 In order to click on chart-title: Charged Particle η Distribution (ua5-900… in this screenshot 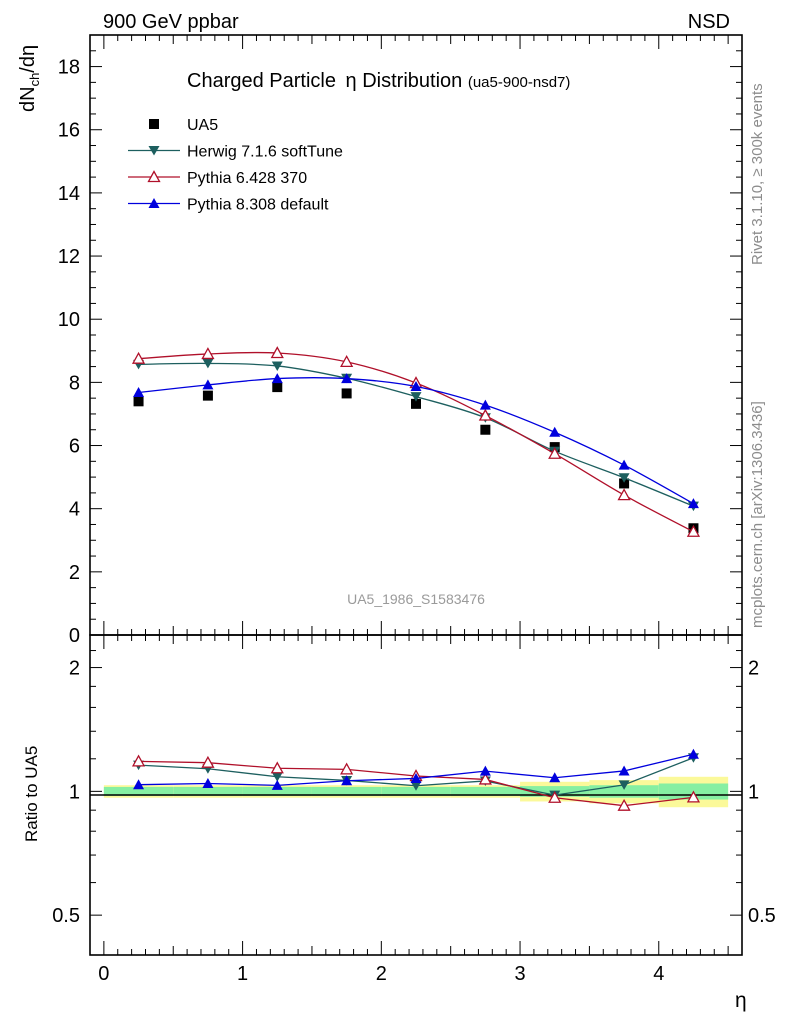, I will do `click(378, 81)`.